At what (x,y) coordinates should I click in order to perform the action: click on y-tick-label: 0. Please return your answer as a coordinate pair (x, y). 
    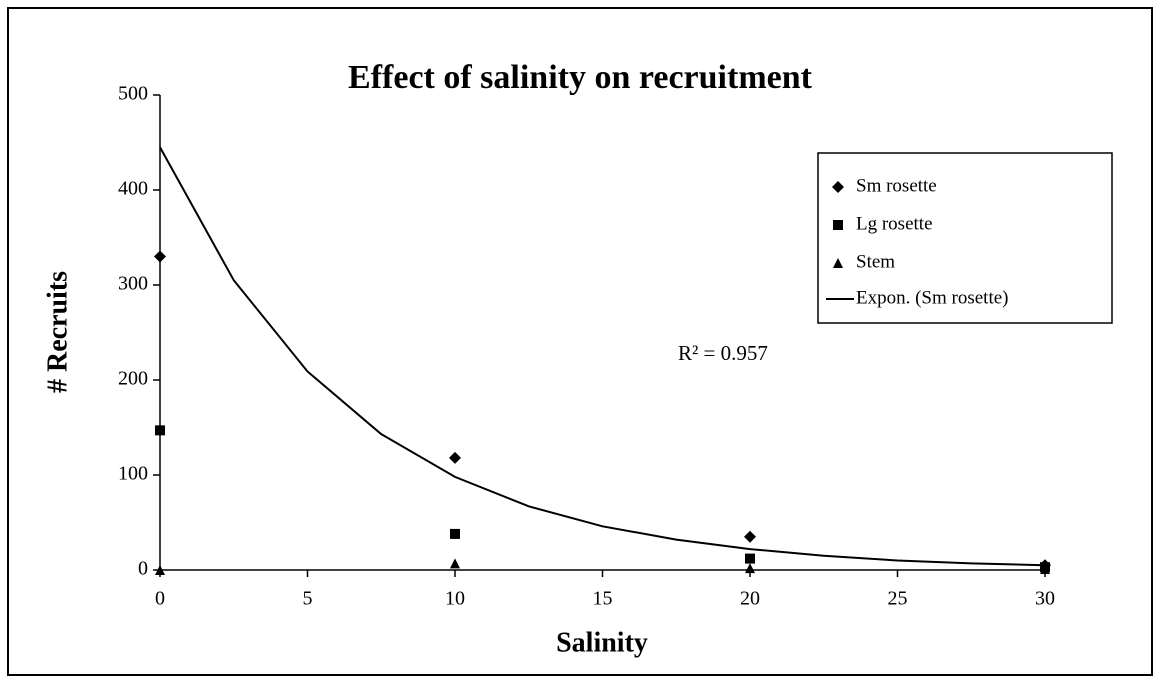
    Looking at the image, I should click on (143, 569).